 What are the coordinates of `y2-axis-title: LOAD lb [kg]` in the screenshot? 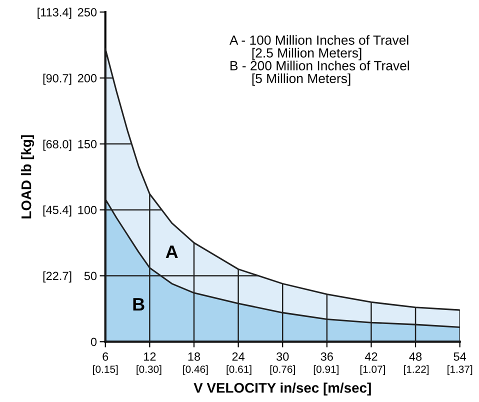 It's located at (27, 176).